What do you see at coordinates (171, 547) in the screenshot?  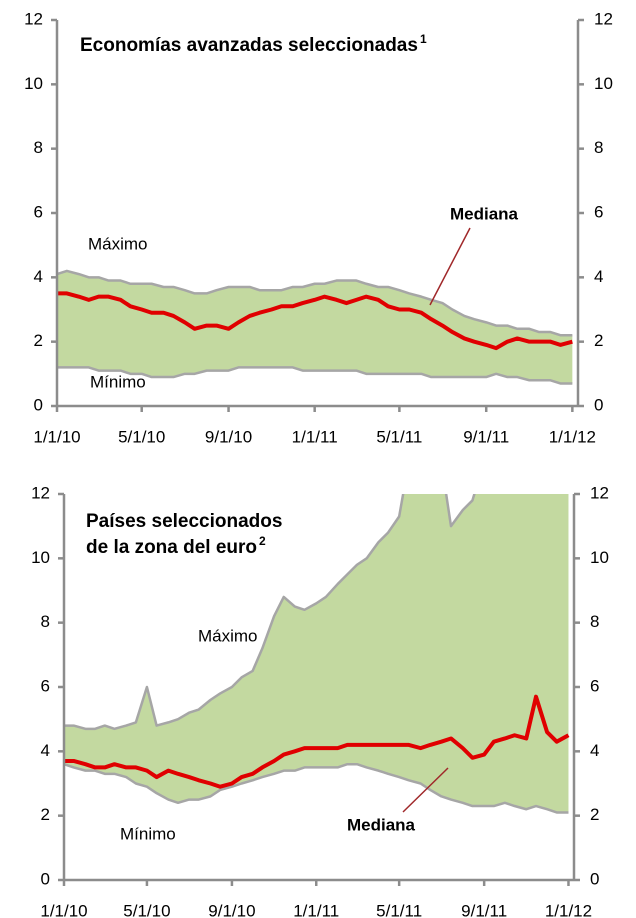 I see `chart-title: de la zona del euro` at bounding box center [171, 547].